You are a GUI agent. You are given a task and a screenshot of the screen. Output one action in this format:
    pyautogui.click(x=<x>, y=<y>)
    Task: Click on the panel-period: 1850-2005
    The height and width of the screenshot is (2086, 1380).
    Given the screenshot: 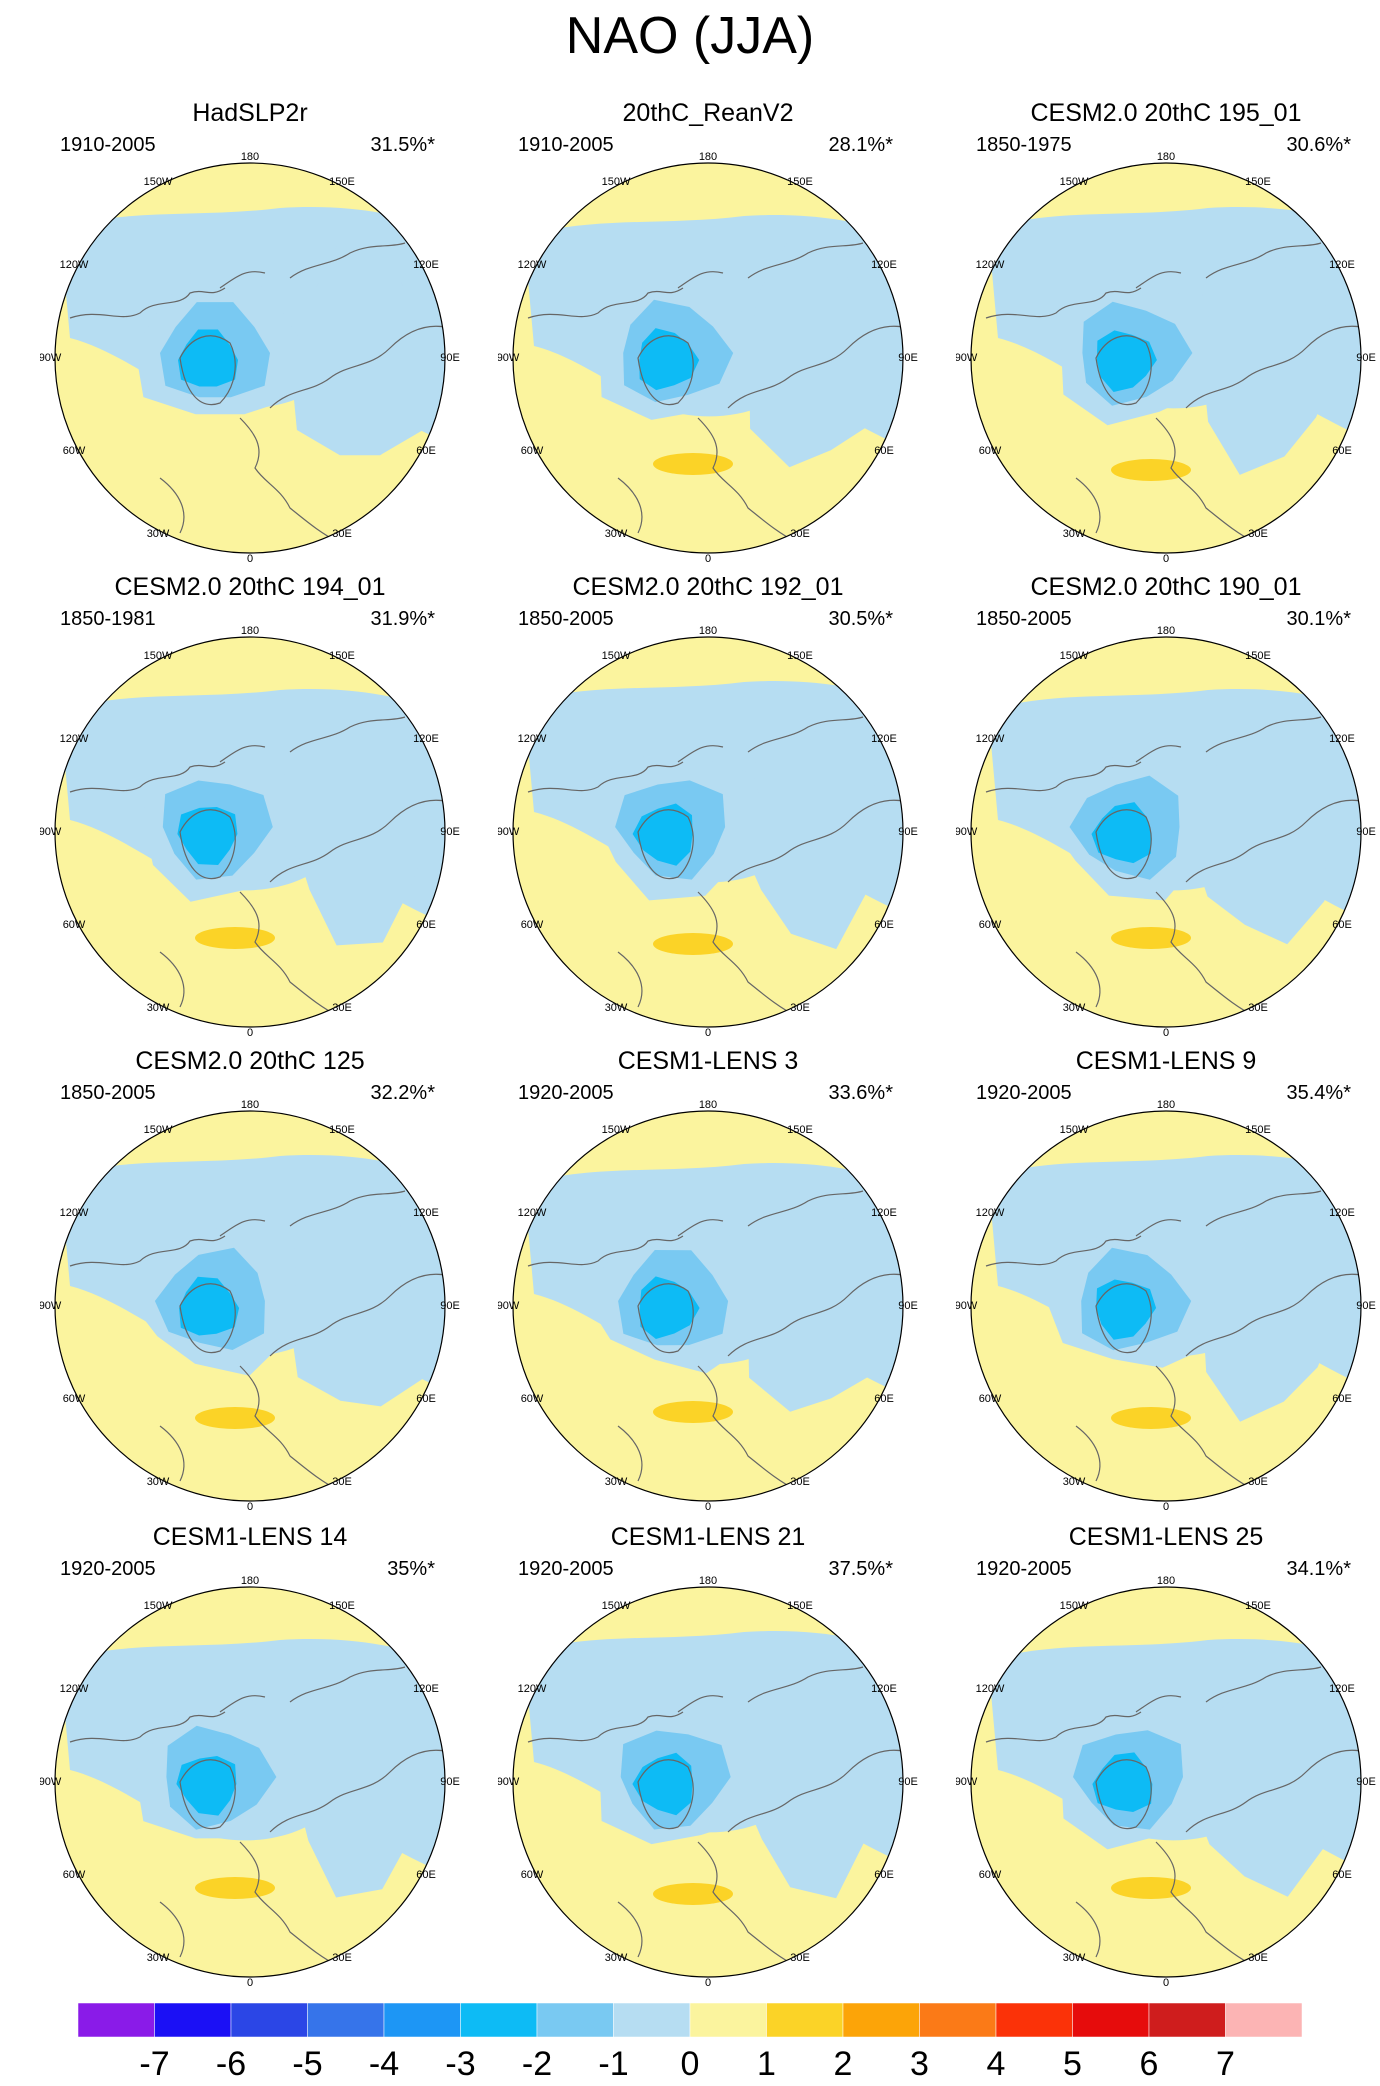 What is the action you would take?
    pyautogui.click(x=108, y=1093)
    